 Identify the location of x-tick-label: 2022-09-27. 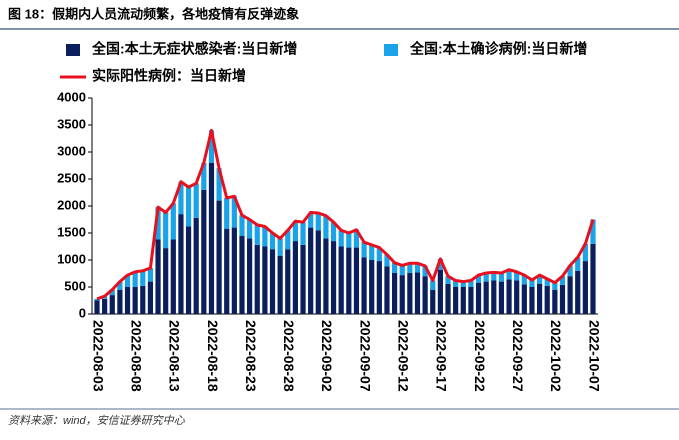
(518, 356).